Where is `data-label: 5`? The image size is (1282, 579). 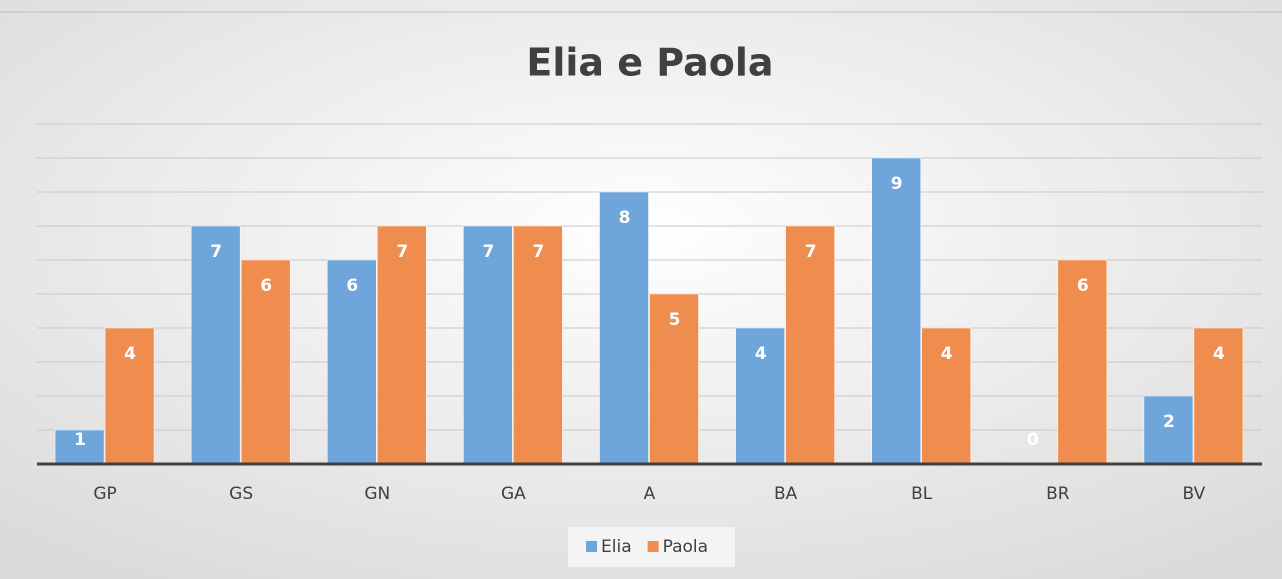 data-label: 5 is located at coordinates (675, 320).